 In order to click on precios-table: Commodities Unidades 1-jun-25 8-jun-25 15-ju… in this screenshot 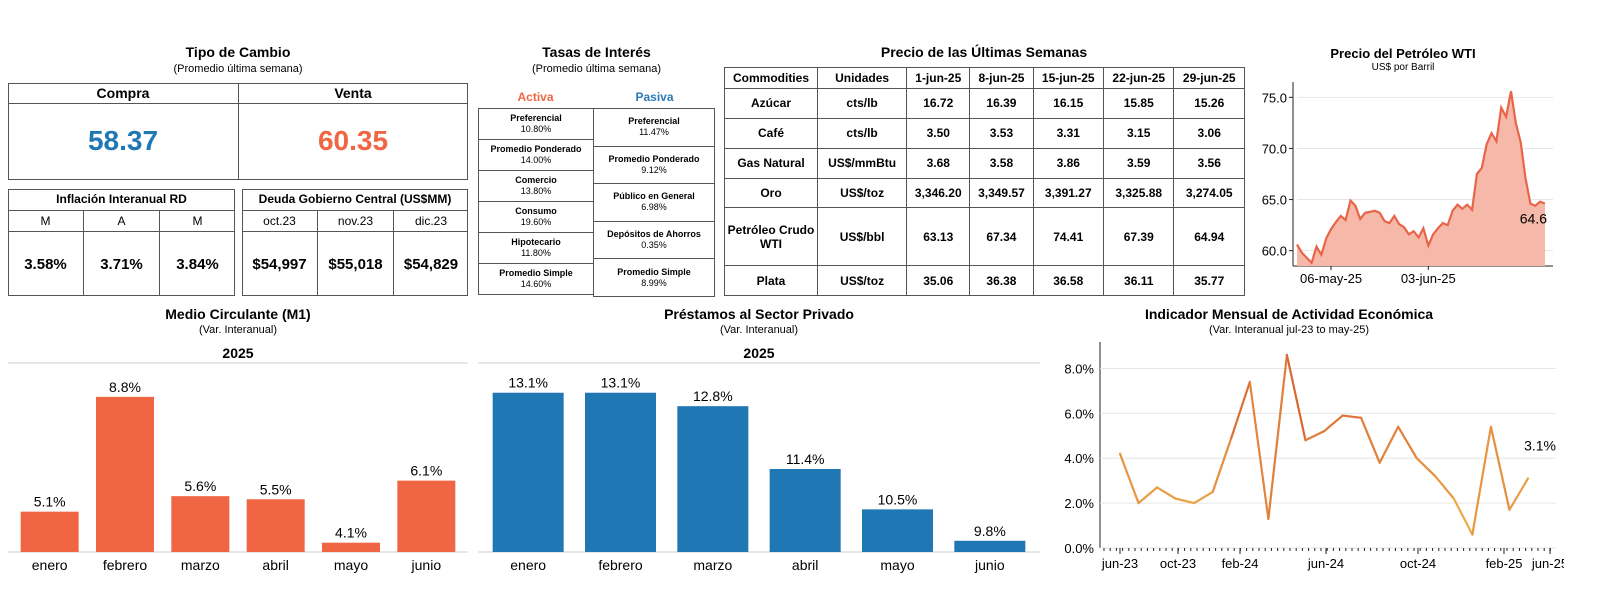, I will do `click(984, 181)`.